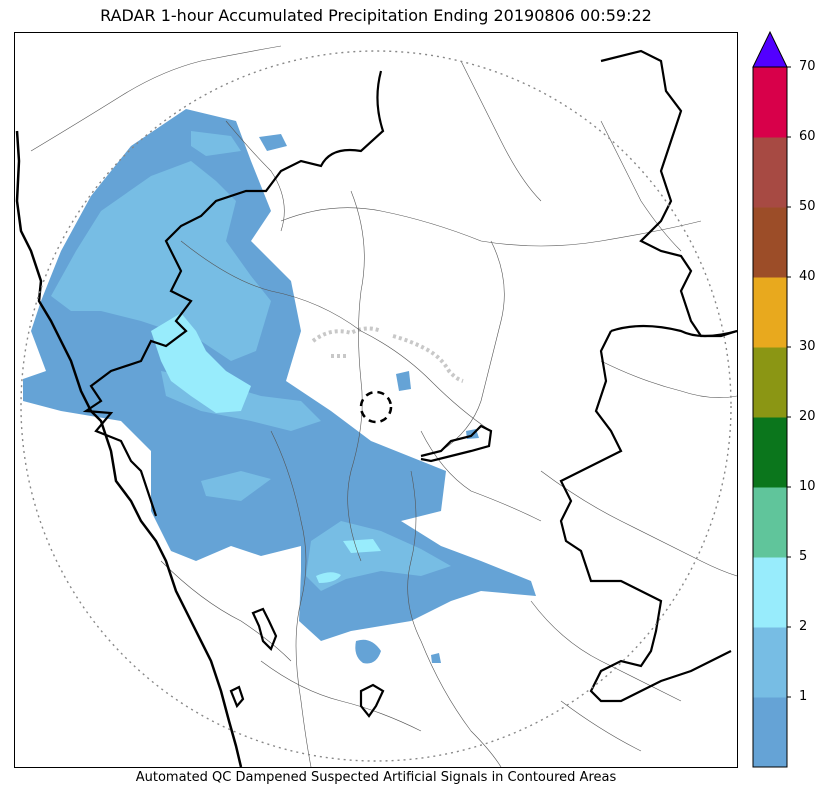  Describe the element at coordinates (387, 354) in the screenshot. I see `qc-contoured-areas` at that location.